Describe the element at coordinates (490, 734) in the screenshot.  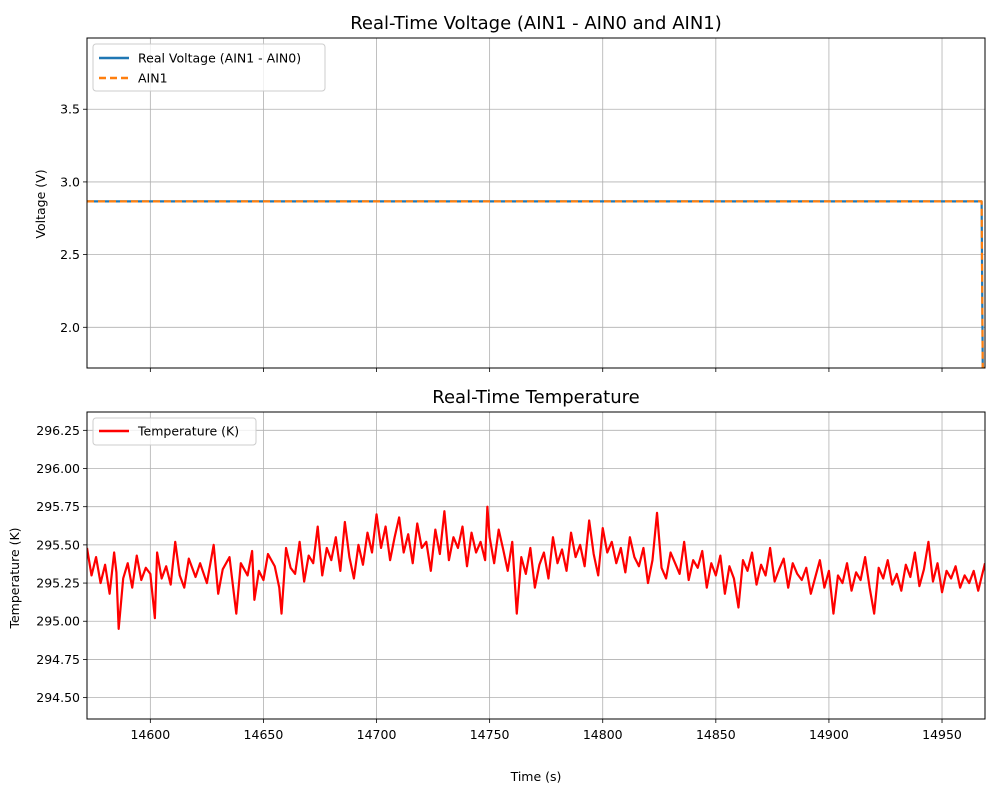
I see `temperature-x-tick-label: 14750` at that location.